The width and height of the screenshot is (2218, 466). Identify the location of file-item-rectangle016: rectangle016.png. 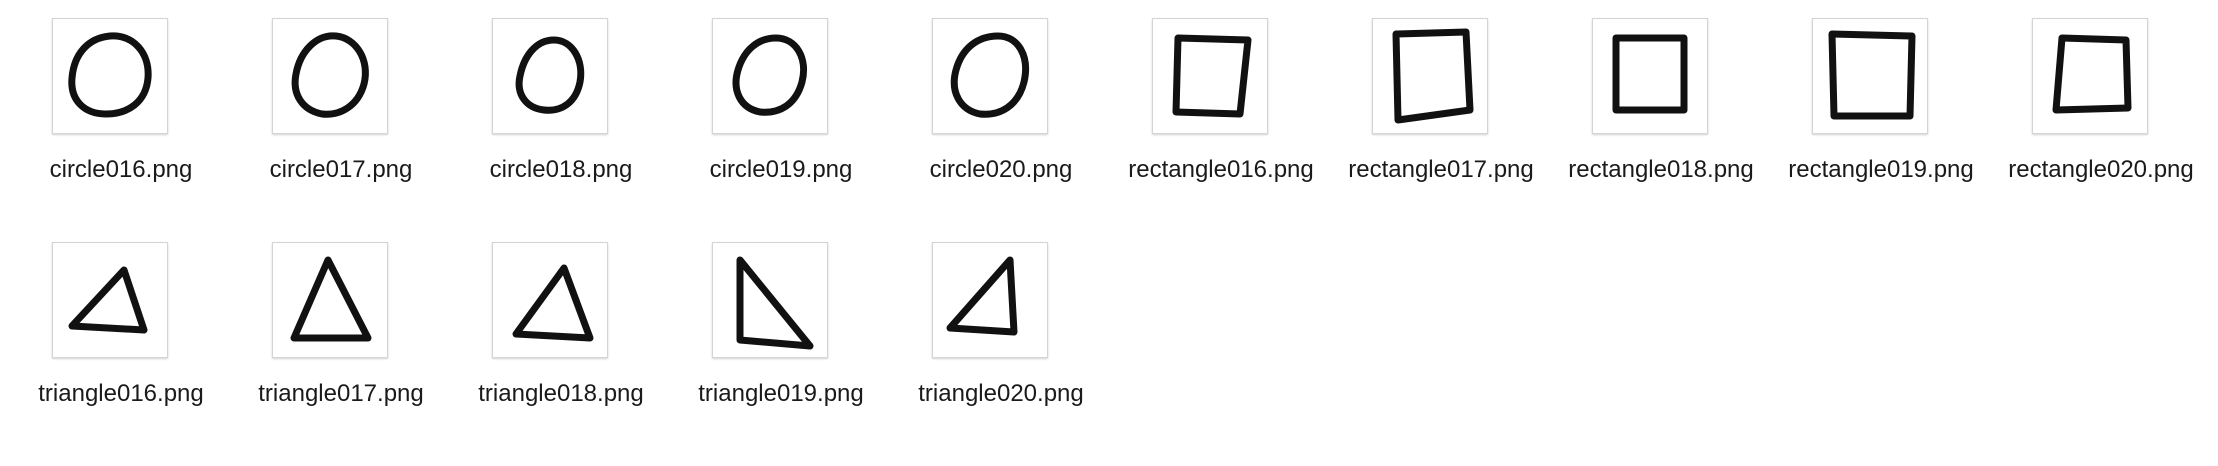
(1221, 130).